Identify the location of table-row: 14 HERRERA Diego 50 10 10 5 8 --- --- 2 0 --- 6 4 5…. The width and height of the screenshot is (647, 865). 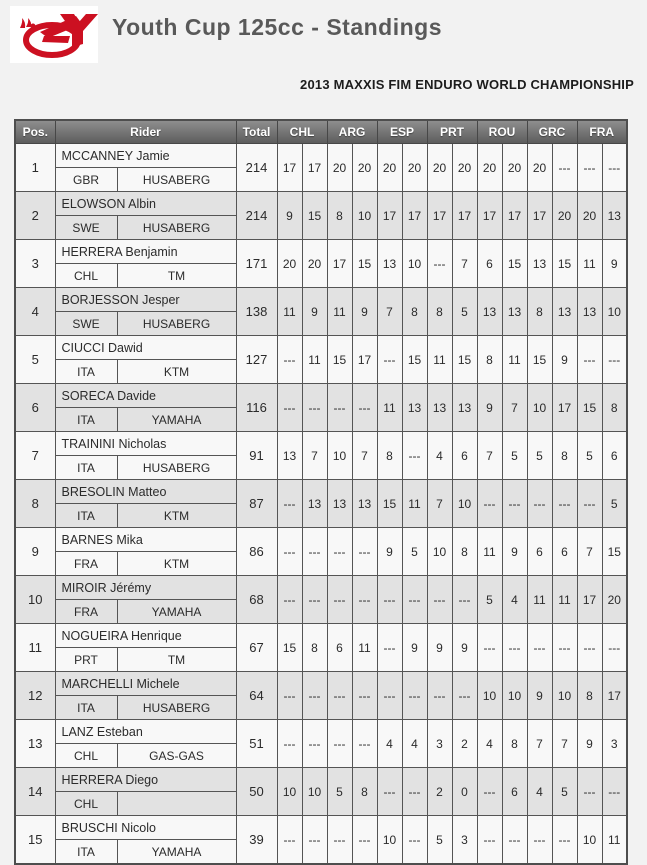
(321, 791).